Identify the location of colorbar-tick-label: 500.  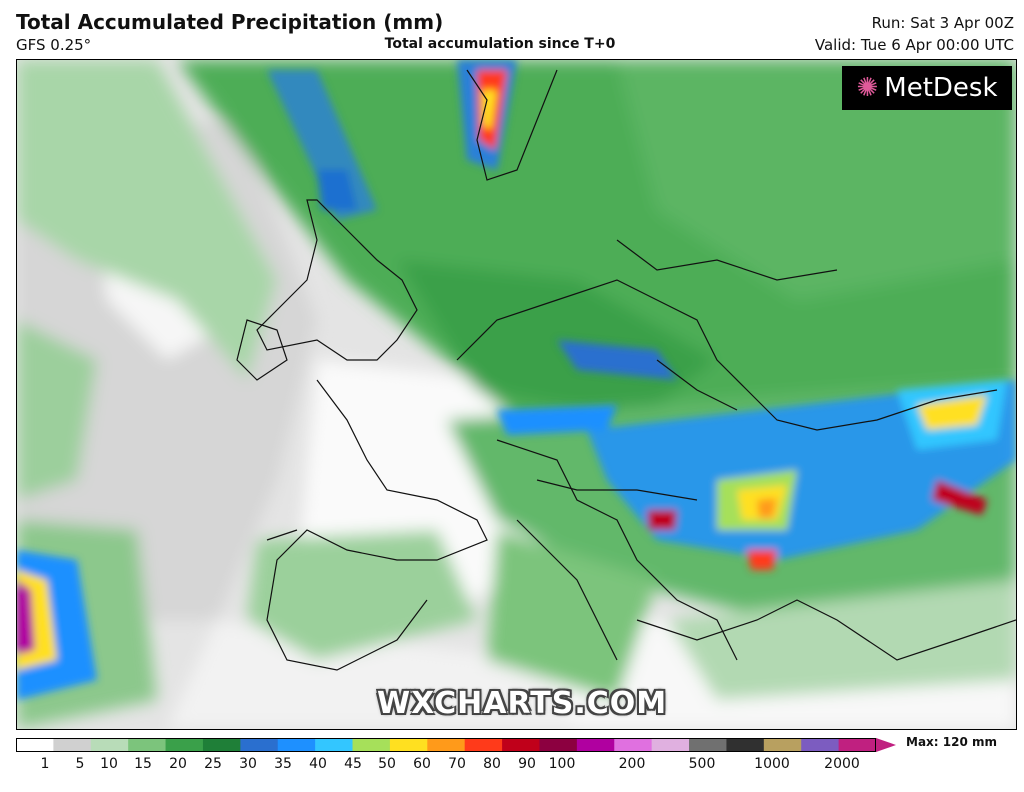
(702, 764).